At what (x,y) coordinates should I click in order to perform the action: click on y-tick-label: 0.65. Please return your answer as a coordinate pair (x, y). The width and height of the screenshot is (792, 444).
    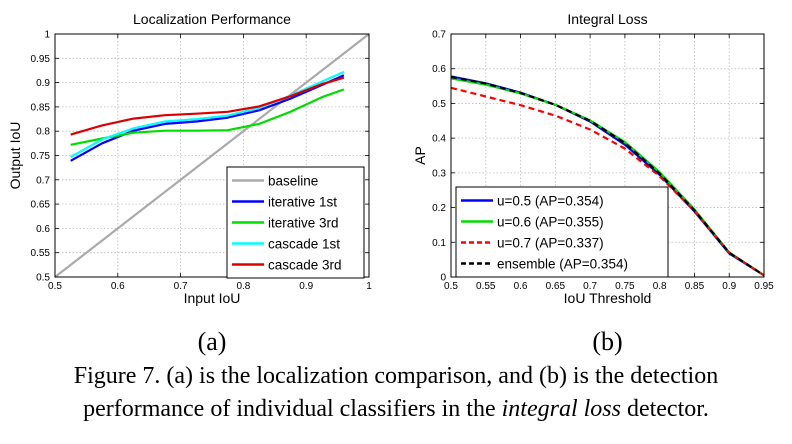
    Looking at the image, I should click on (41, 205).